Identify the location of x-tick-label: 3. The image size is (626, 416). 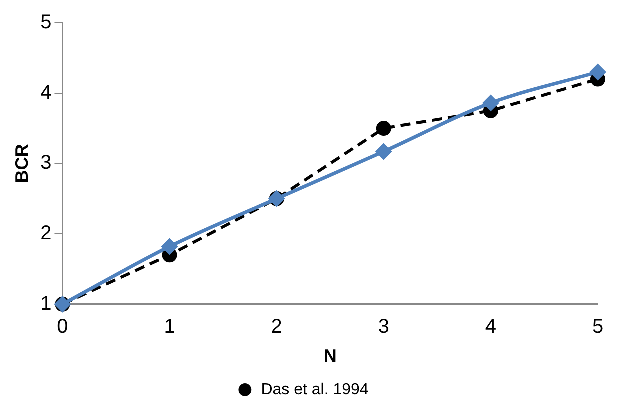
(384, 327).